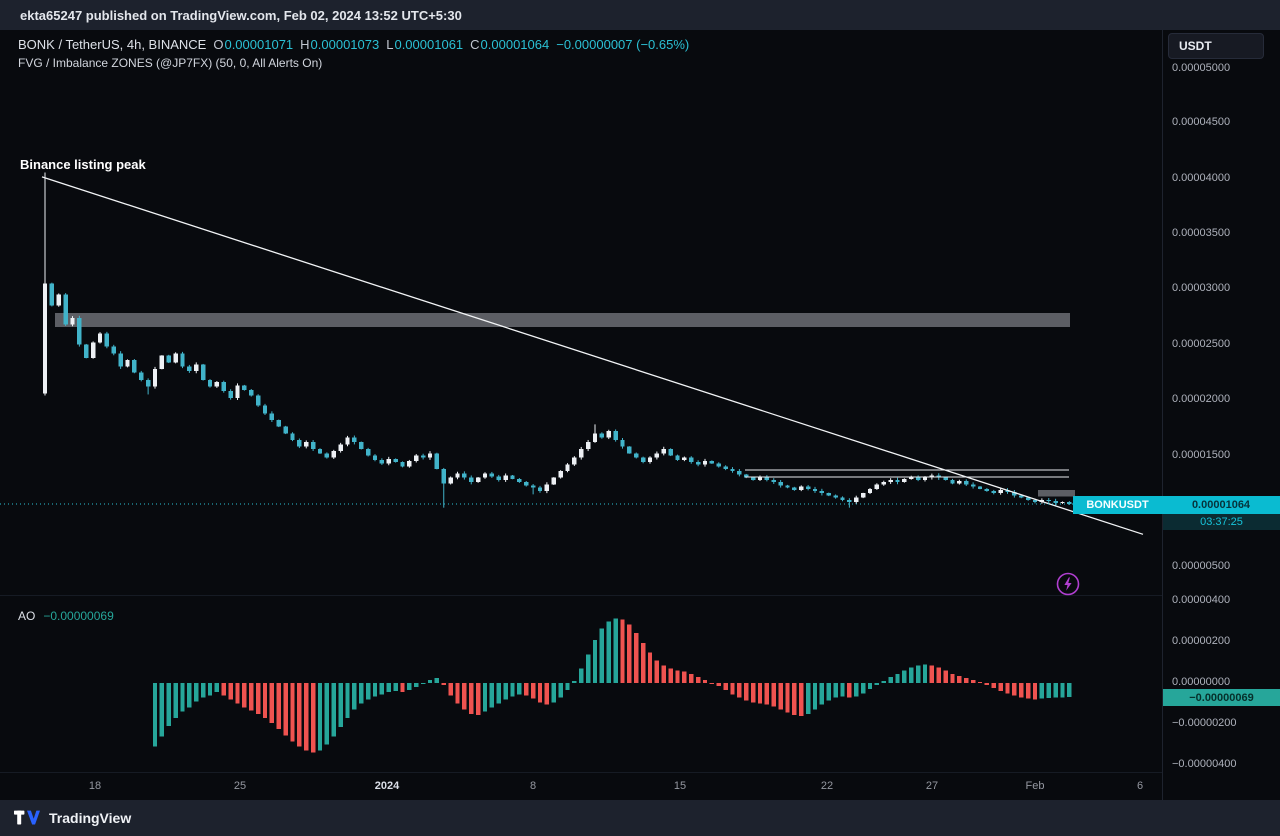 The image size is (1280, 836). What do you see at coordinates (1201, 68) in the screenshot?
I see `price-axis-label: 0.00005000` at bounding box center [1201, 68].